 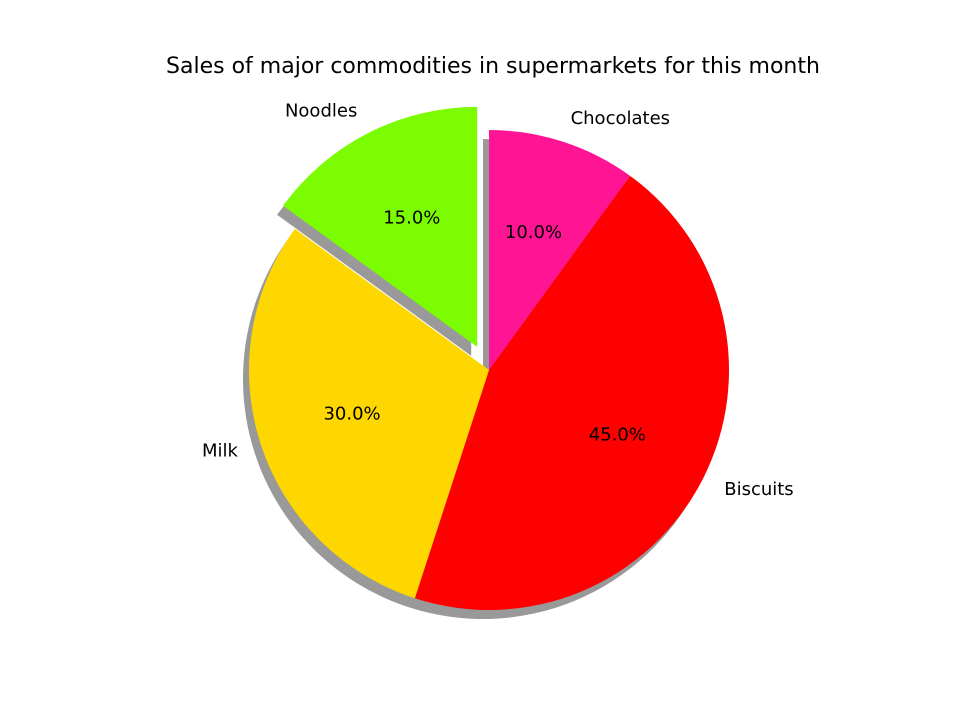 I want to click on category-label-milk: Milk, so click(x=220, y=451).